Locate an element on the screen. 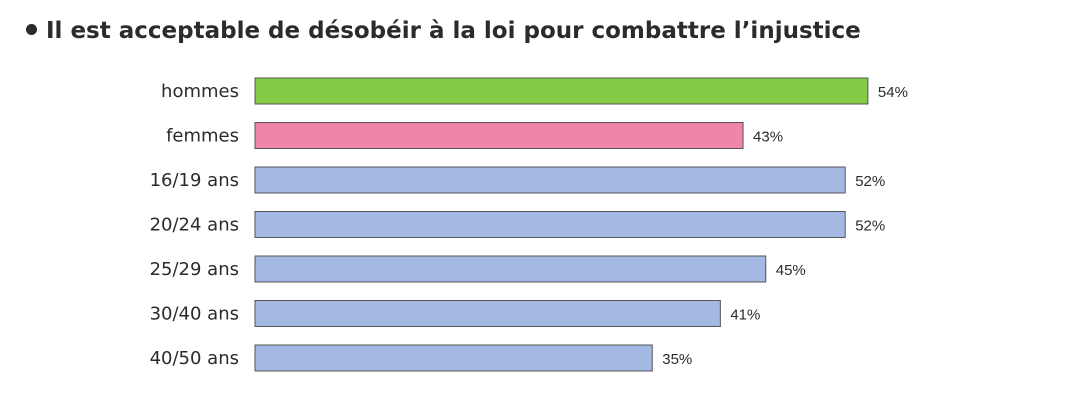  category-label: hommes is located at coordinates (200, 91).